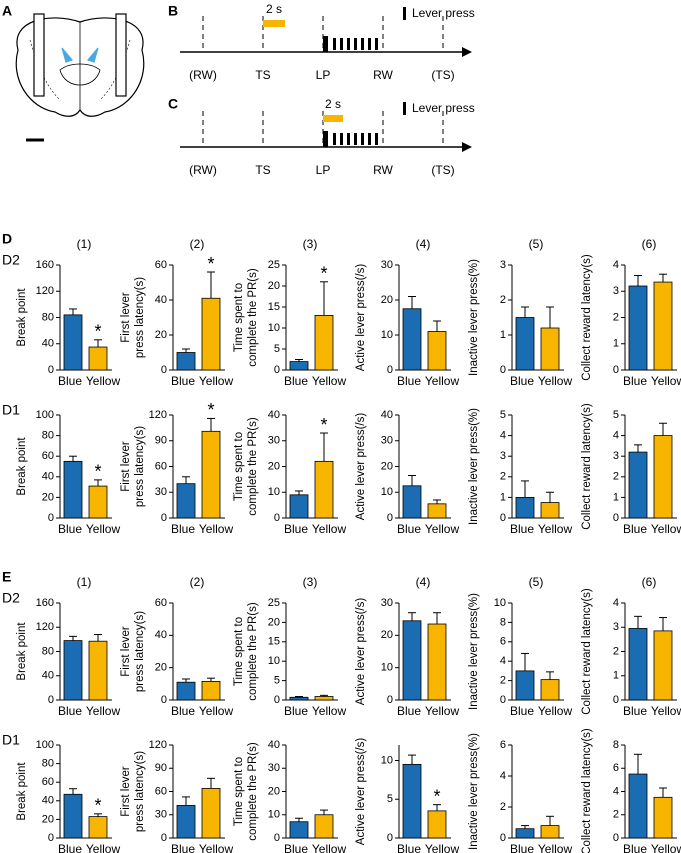  I want to click on column-label: (1), so click(84, 582).